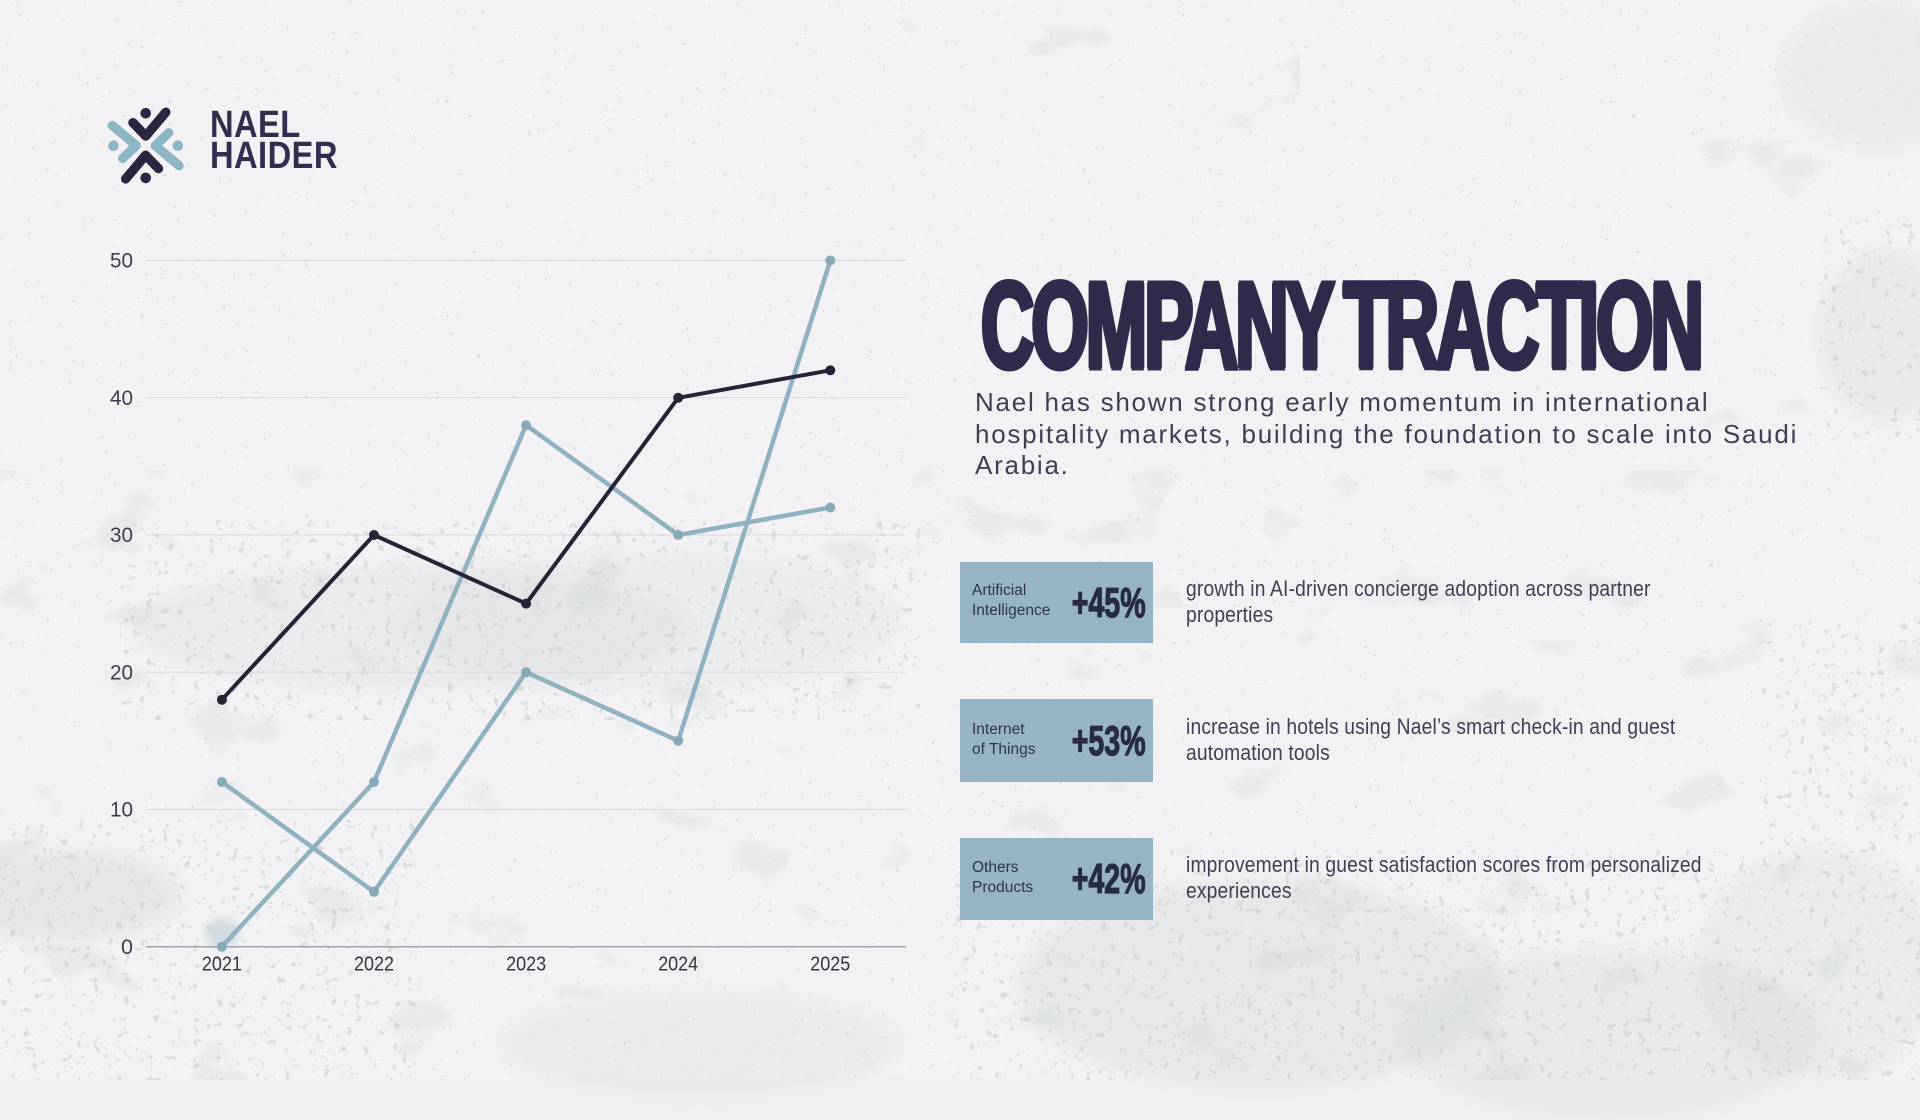  What do you see at coordinates (121, 535) in the screenshot?
I see `svg-text: 30` at bounding box center [121, 535].